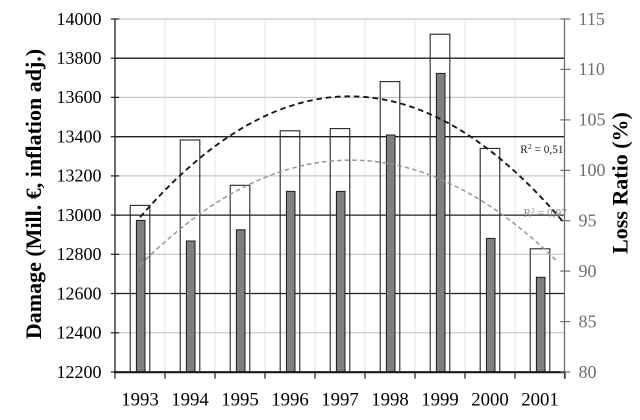  Describe the element at coordinates (290, 400) in the screenshot. I see `svg-text: 1996` at that location.